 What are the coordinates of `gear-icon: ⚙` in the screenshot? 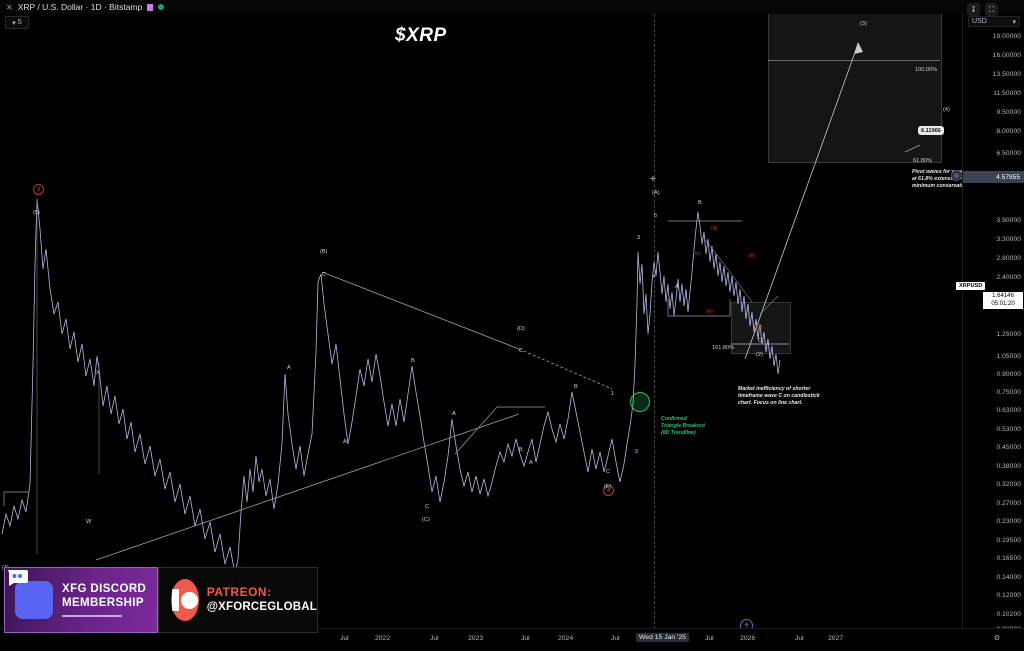 It's located at (996, 638).